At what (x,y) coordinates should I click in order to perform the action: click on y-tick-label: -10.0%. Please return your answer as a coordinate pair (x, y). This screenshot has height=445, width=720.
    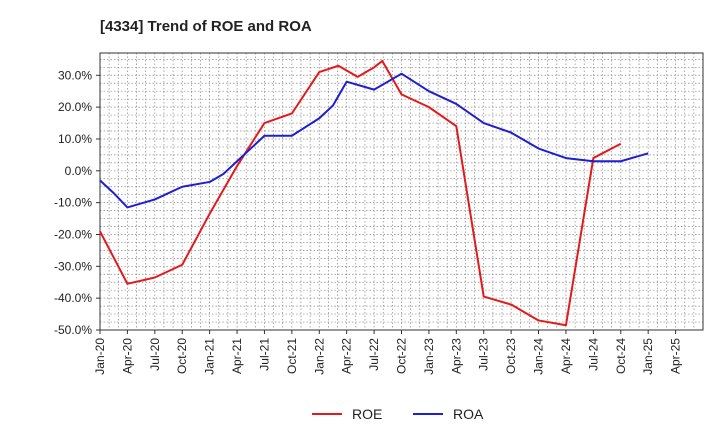
    Looking at the image, I should click on (73, 203).